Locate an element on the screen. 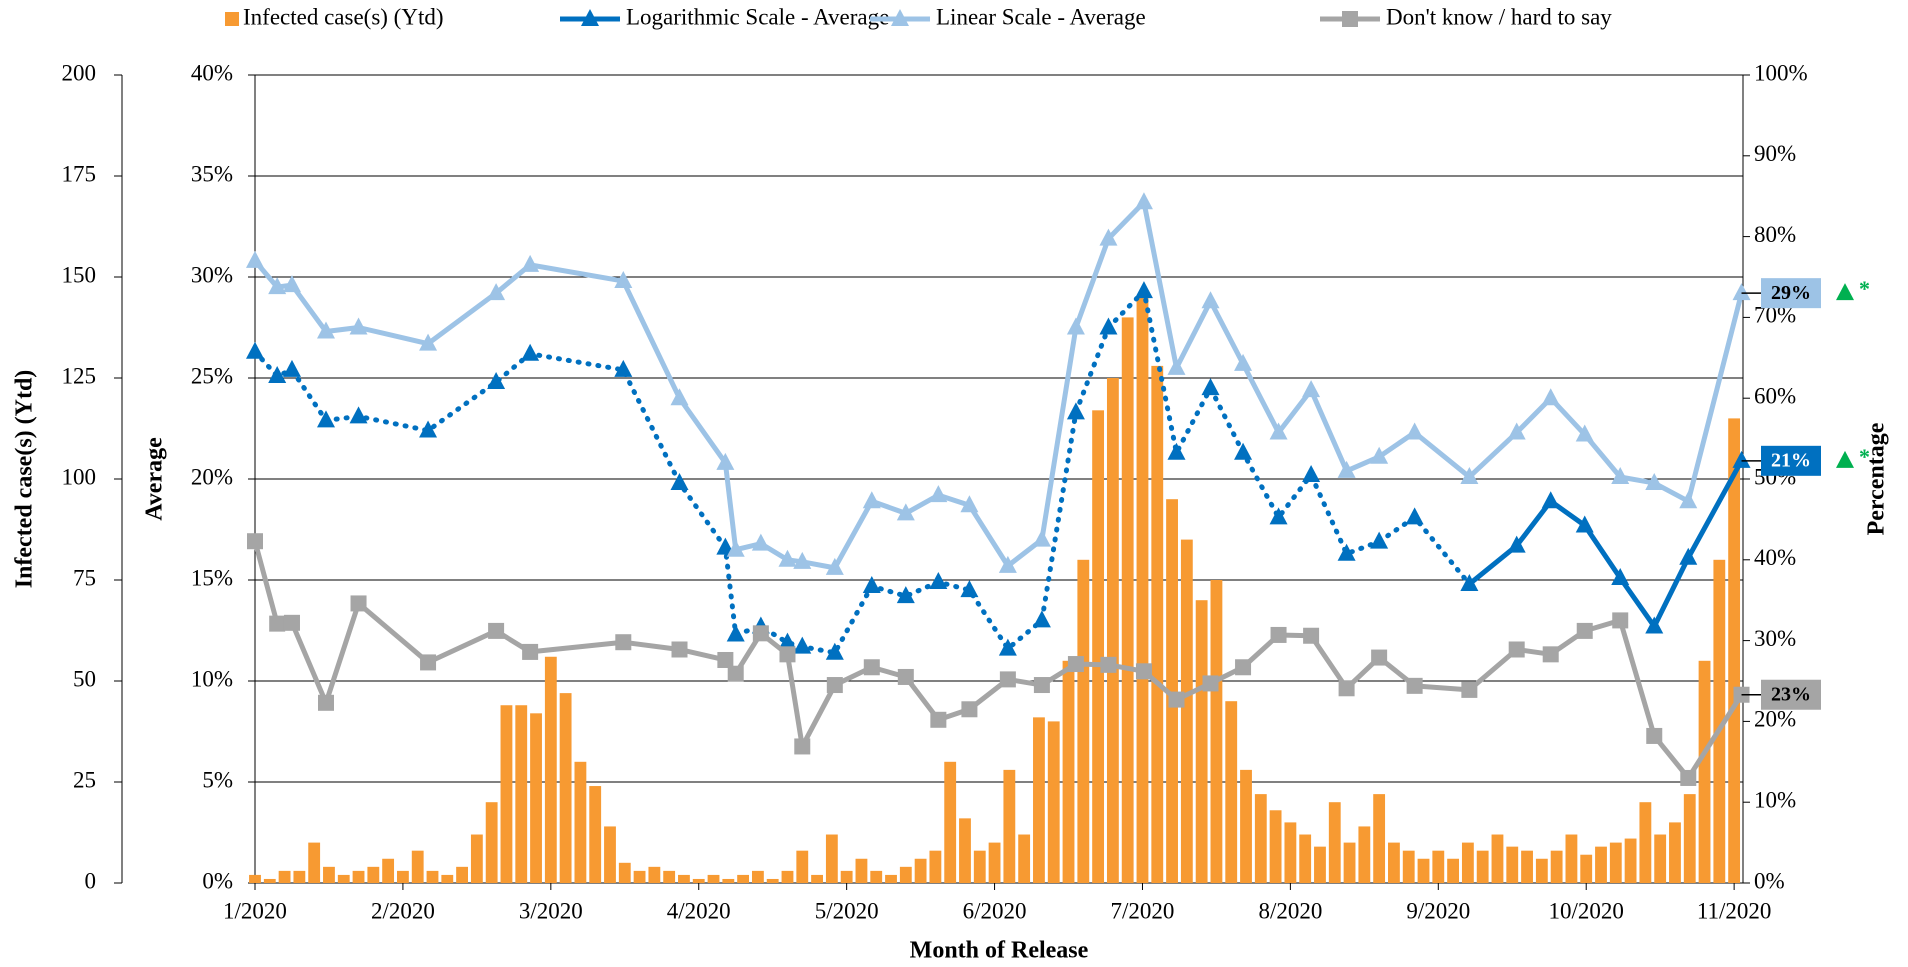  y-tick-label: 200 is located at coordinates (79, 72).